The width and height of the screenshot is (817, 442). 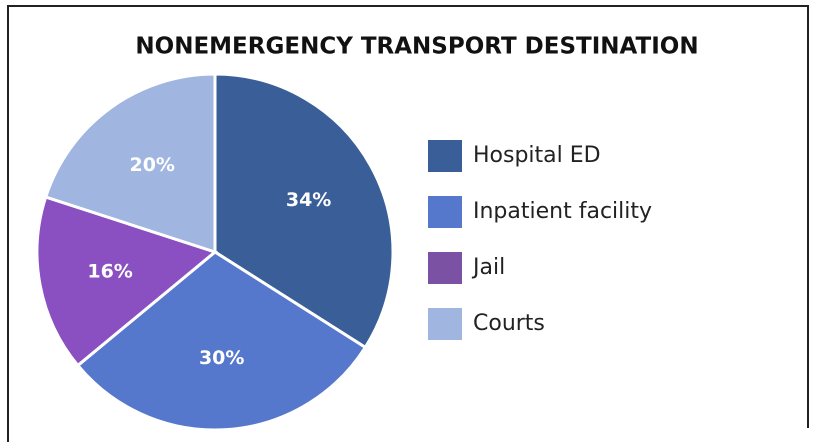 What do you see at coordinates (308, 200) in the screenshot?
I see `slice-label: 34%` at bounding box center [308, 200].